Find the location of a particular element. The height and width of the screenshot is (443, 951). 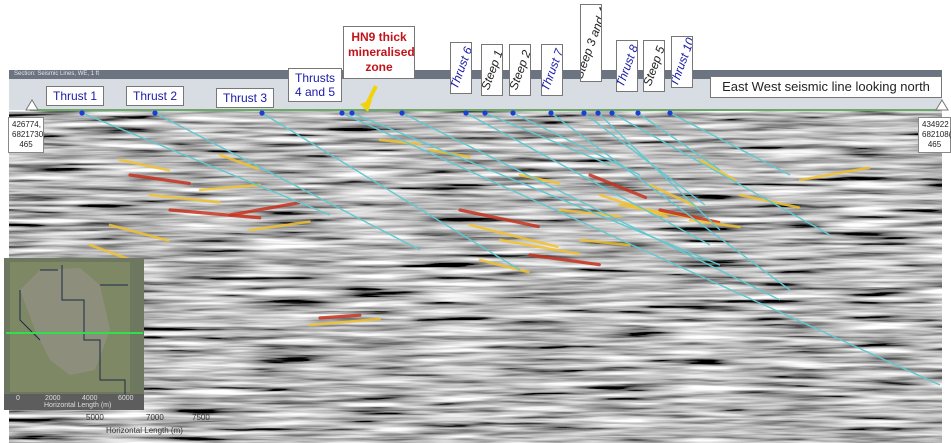

thrust-8-label: Thrust 8 is located at coordinates (627, 66).